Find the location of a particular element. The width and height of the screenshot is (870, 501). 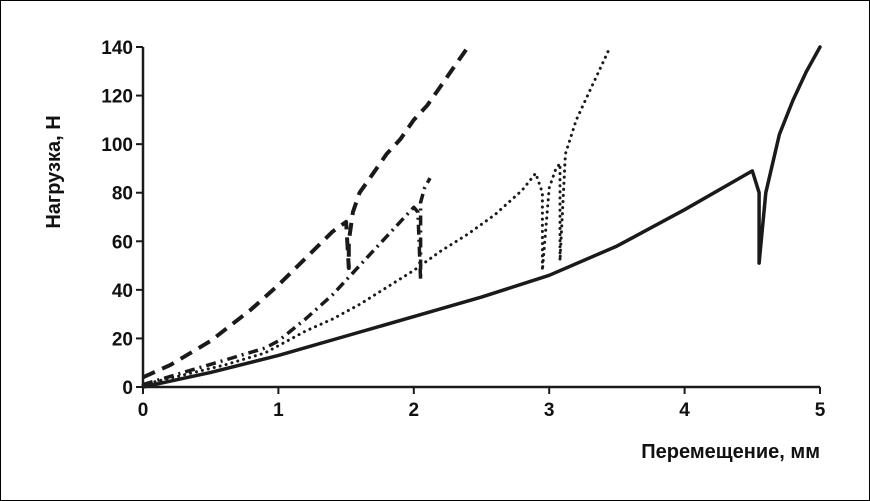

x-tick-label: 4 is located at coordinates (684, 410).